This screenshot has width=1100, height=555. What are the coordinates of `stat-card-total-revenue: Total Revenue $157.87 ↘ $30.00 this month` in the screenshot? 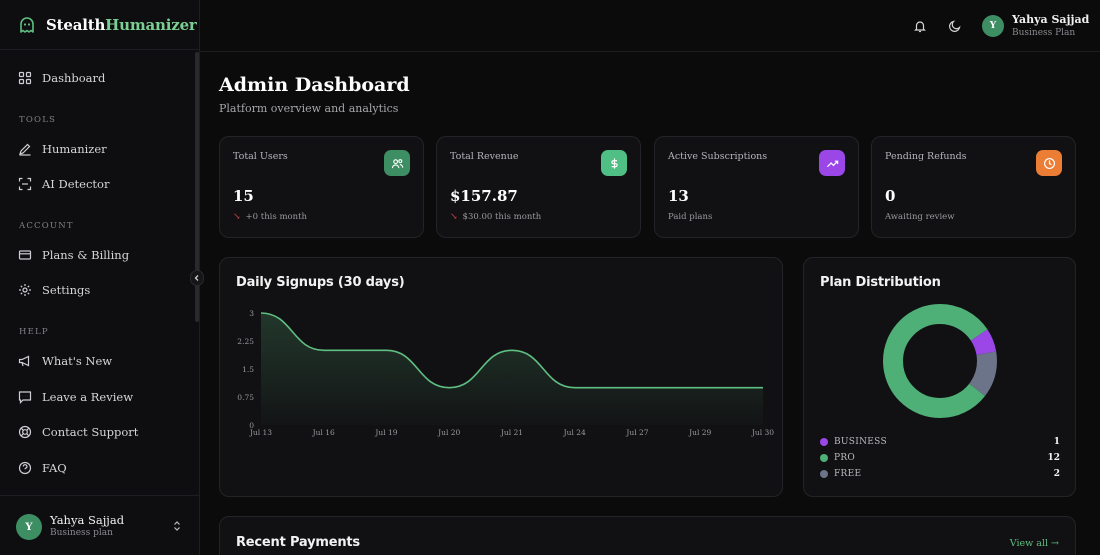 It's located at (538, 187).